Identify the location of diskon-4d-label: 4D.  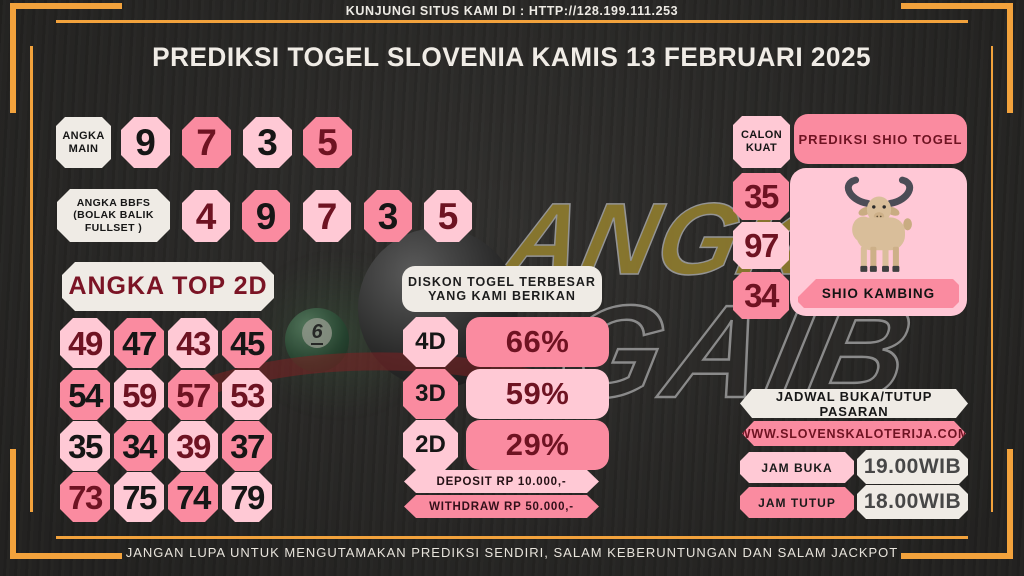
(430, 342).